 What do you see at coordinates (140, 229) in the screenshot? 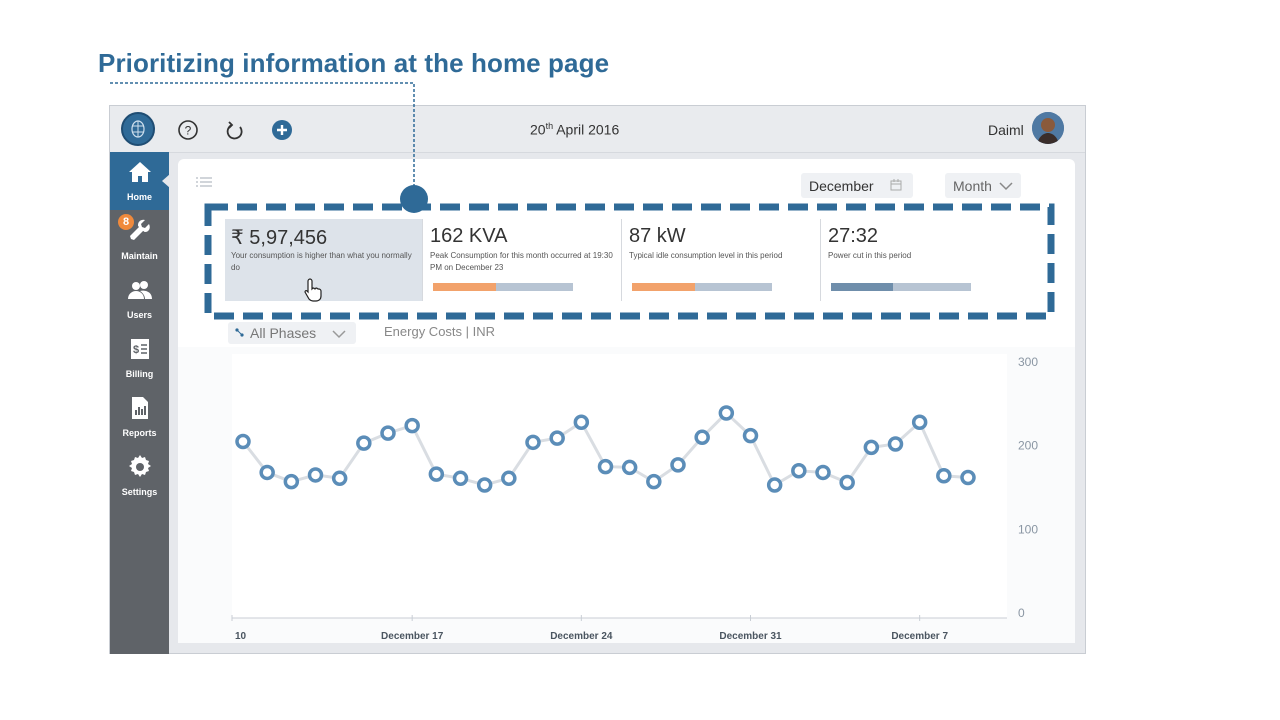
I see `wrench-icon` at bounding box center [140, 229].